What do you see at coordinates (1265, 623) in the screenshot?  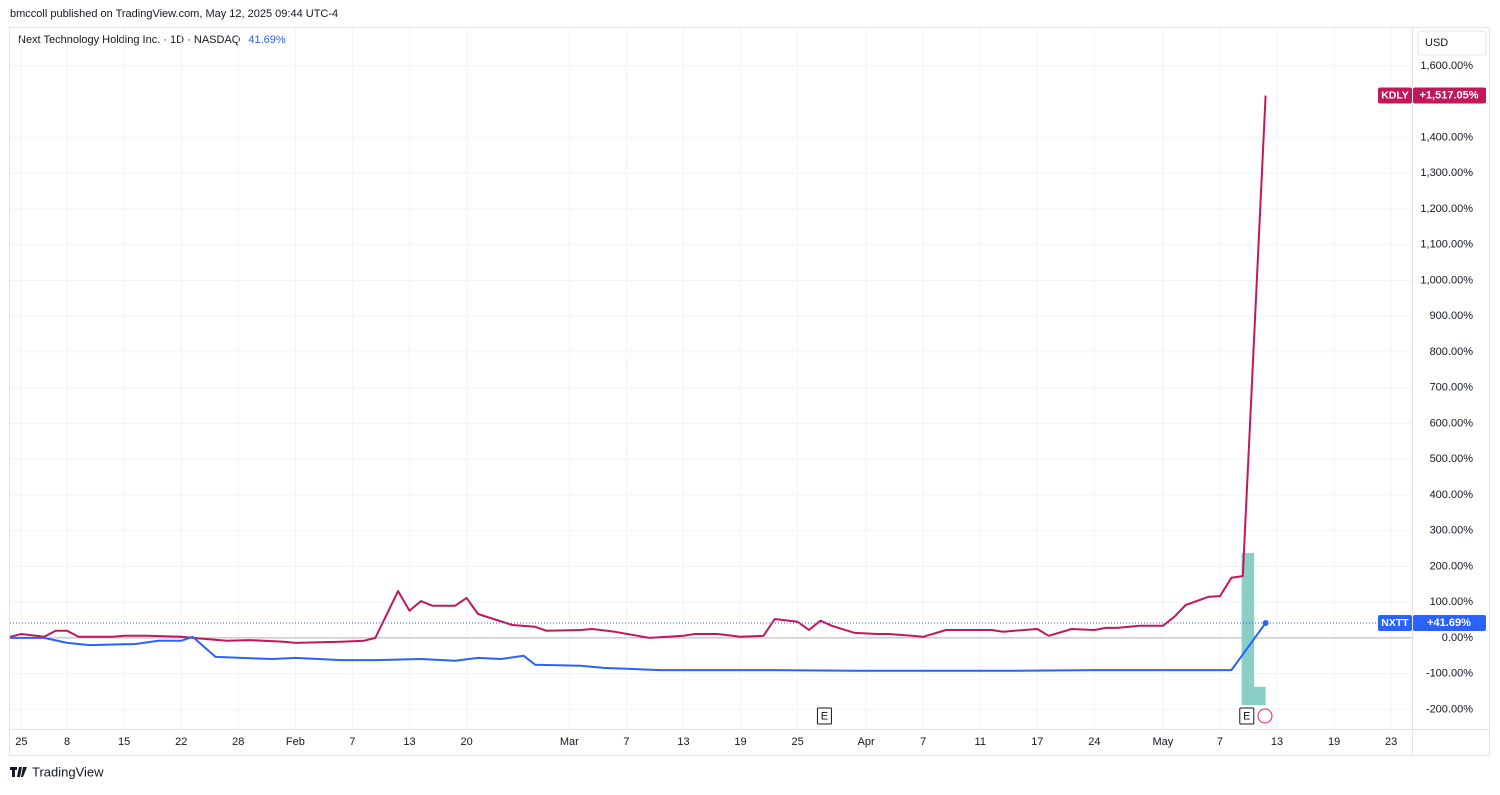 I see `last-point` at bounding box center [1265, 623].